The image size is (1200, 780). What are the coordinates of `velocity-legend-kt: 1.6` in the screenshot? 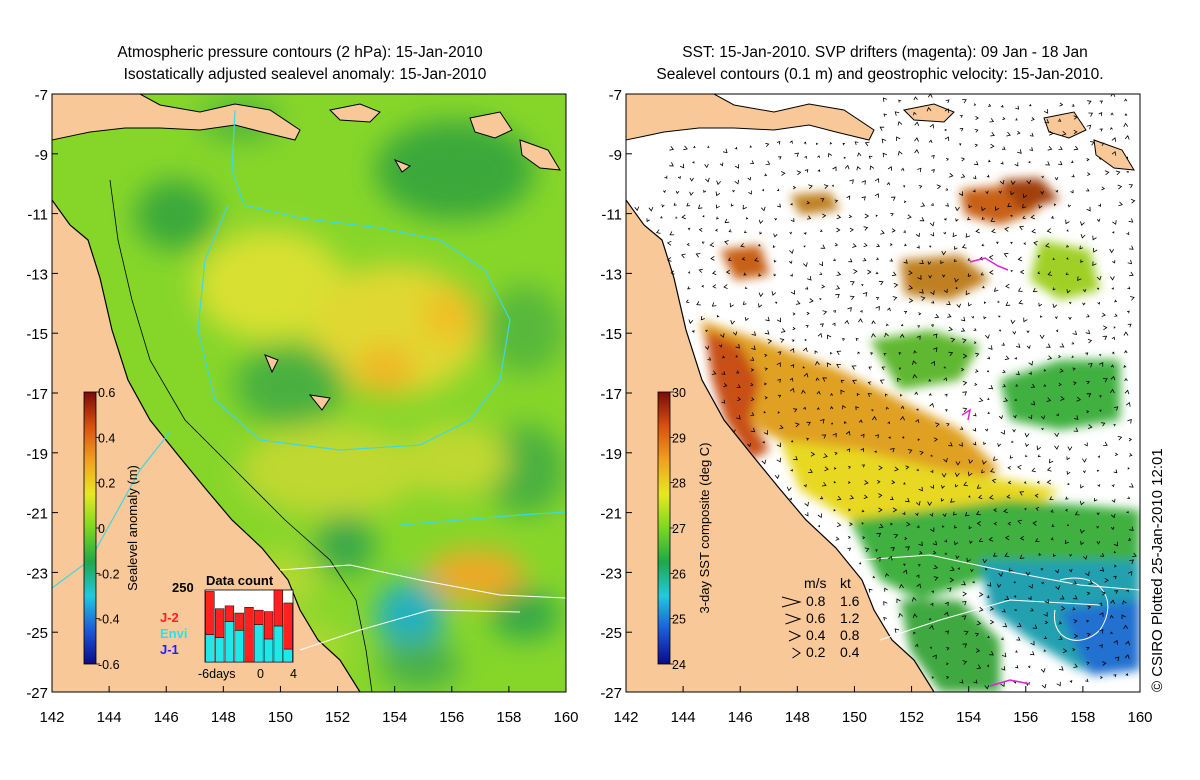 It's located at (850, 601).